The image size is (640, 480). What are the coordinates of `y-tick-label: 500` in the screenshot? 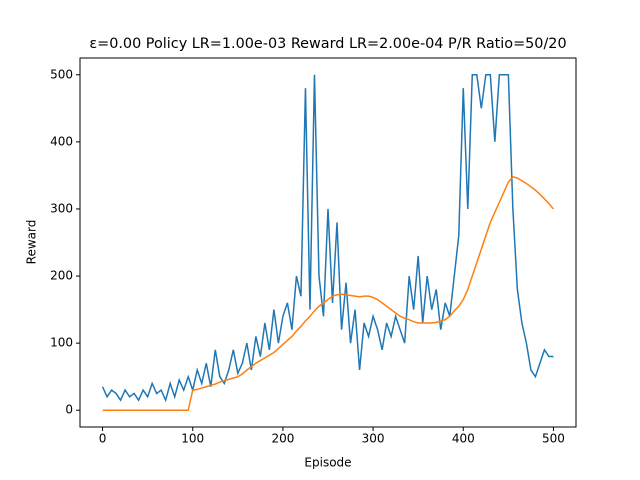 It's located at (61, 74).